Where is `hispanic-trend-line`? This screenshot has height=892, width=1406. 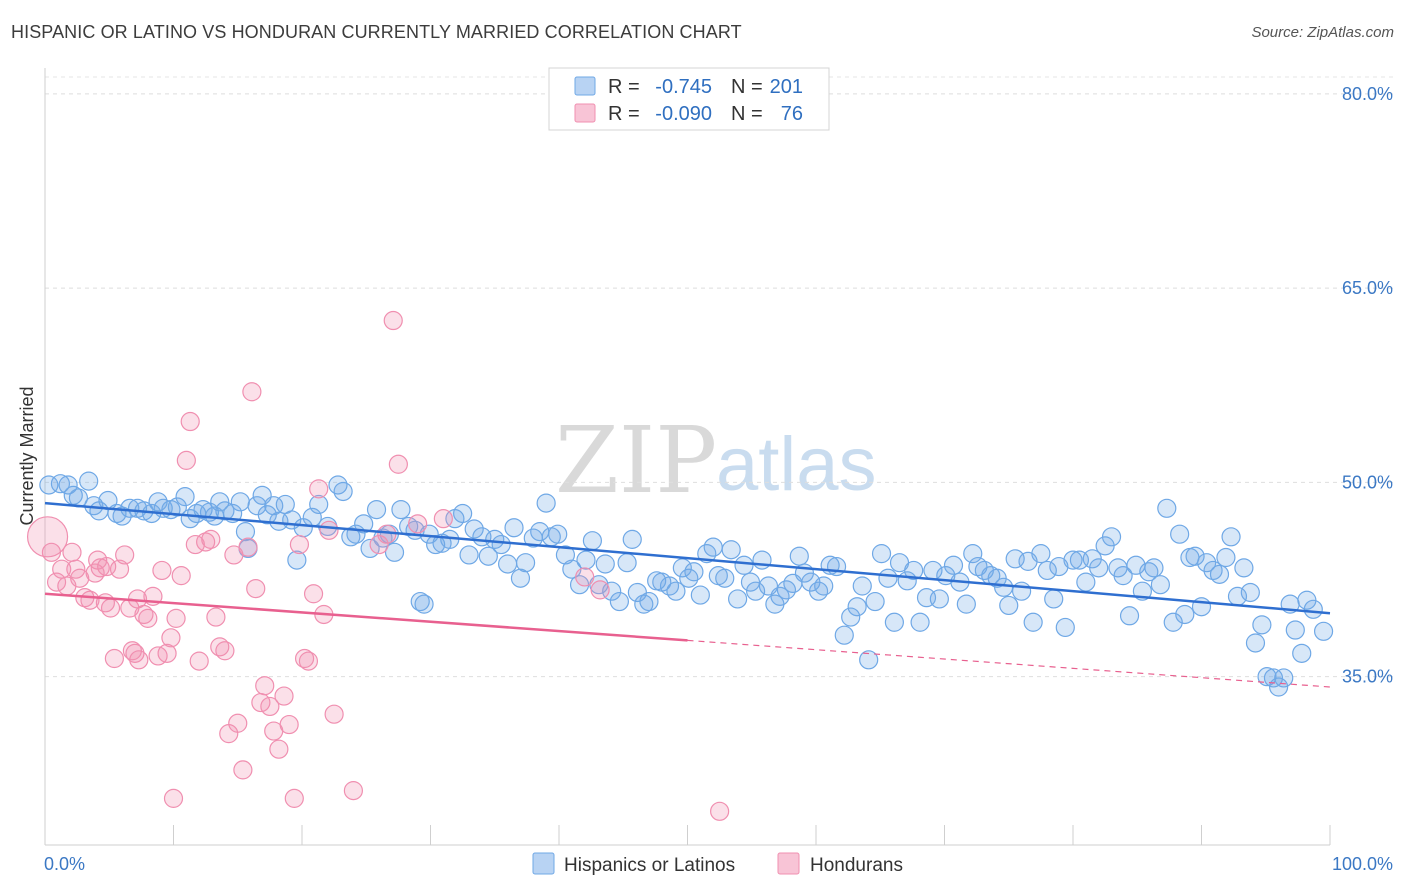 hispanic-trend-line is located at coordinates (687, 558).